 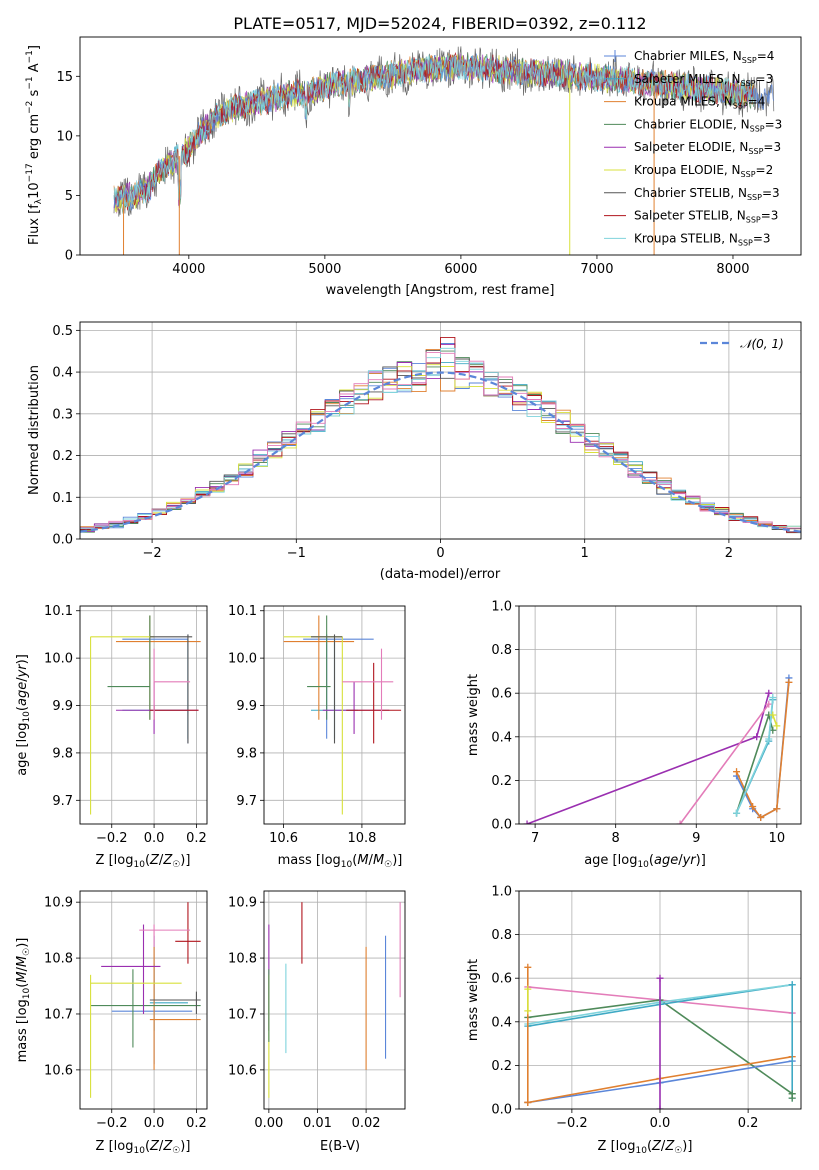 I want to click on legend-entry-base: Kroupa STELIB, N, so click(x=686, y=238).